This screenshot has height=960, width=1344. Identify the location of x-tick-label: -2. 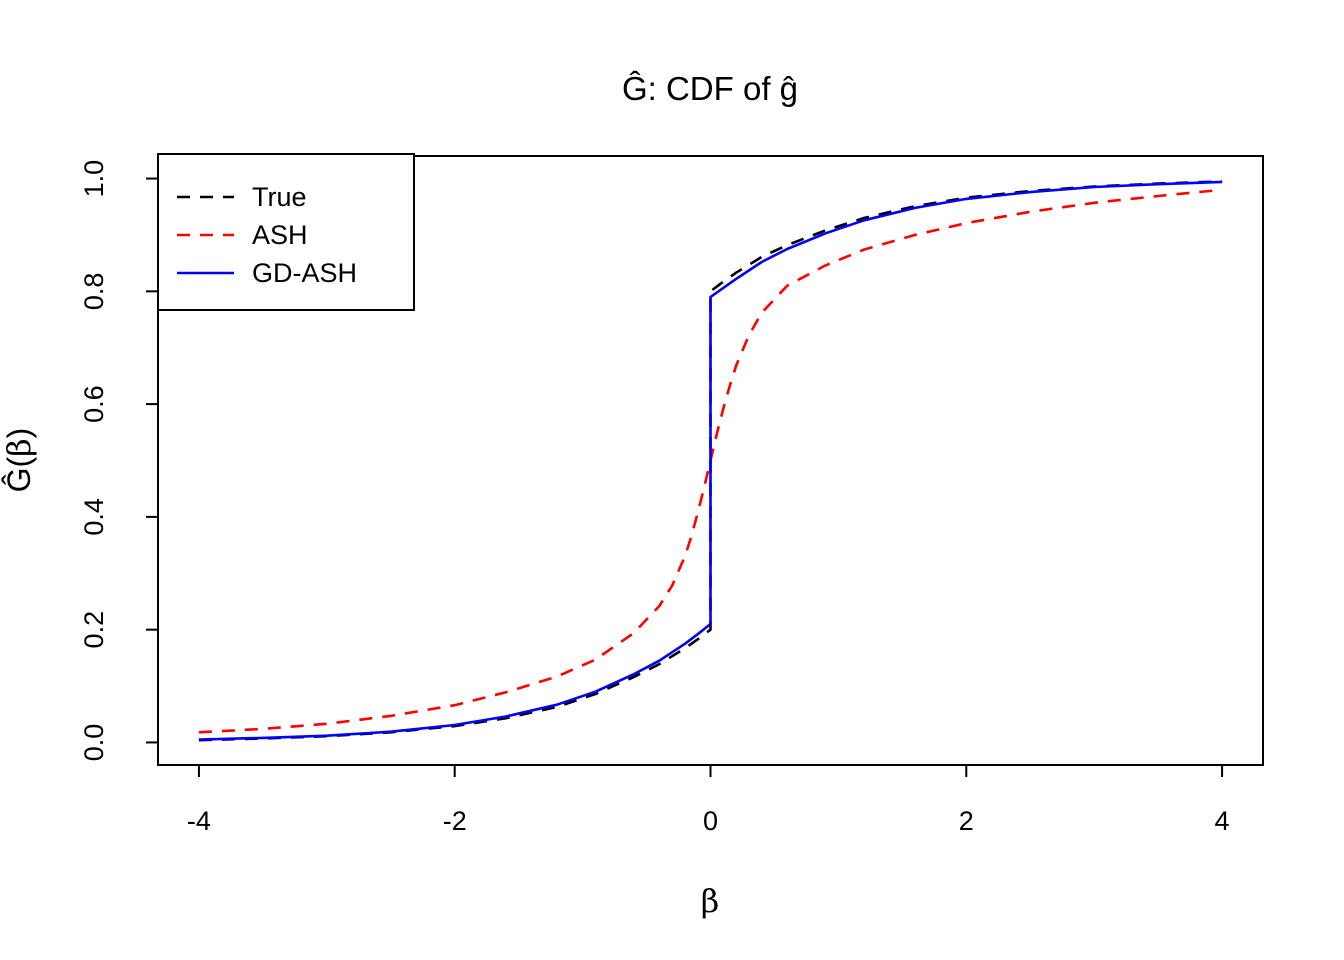
(455, 821).